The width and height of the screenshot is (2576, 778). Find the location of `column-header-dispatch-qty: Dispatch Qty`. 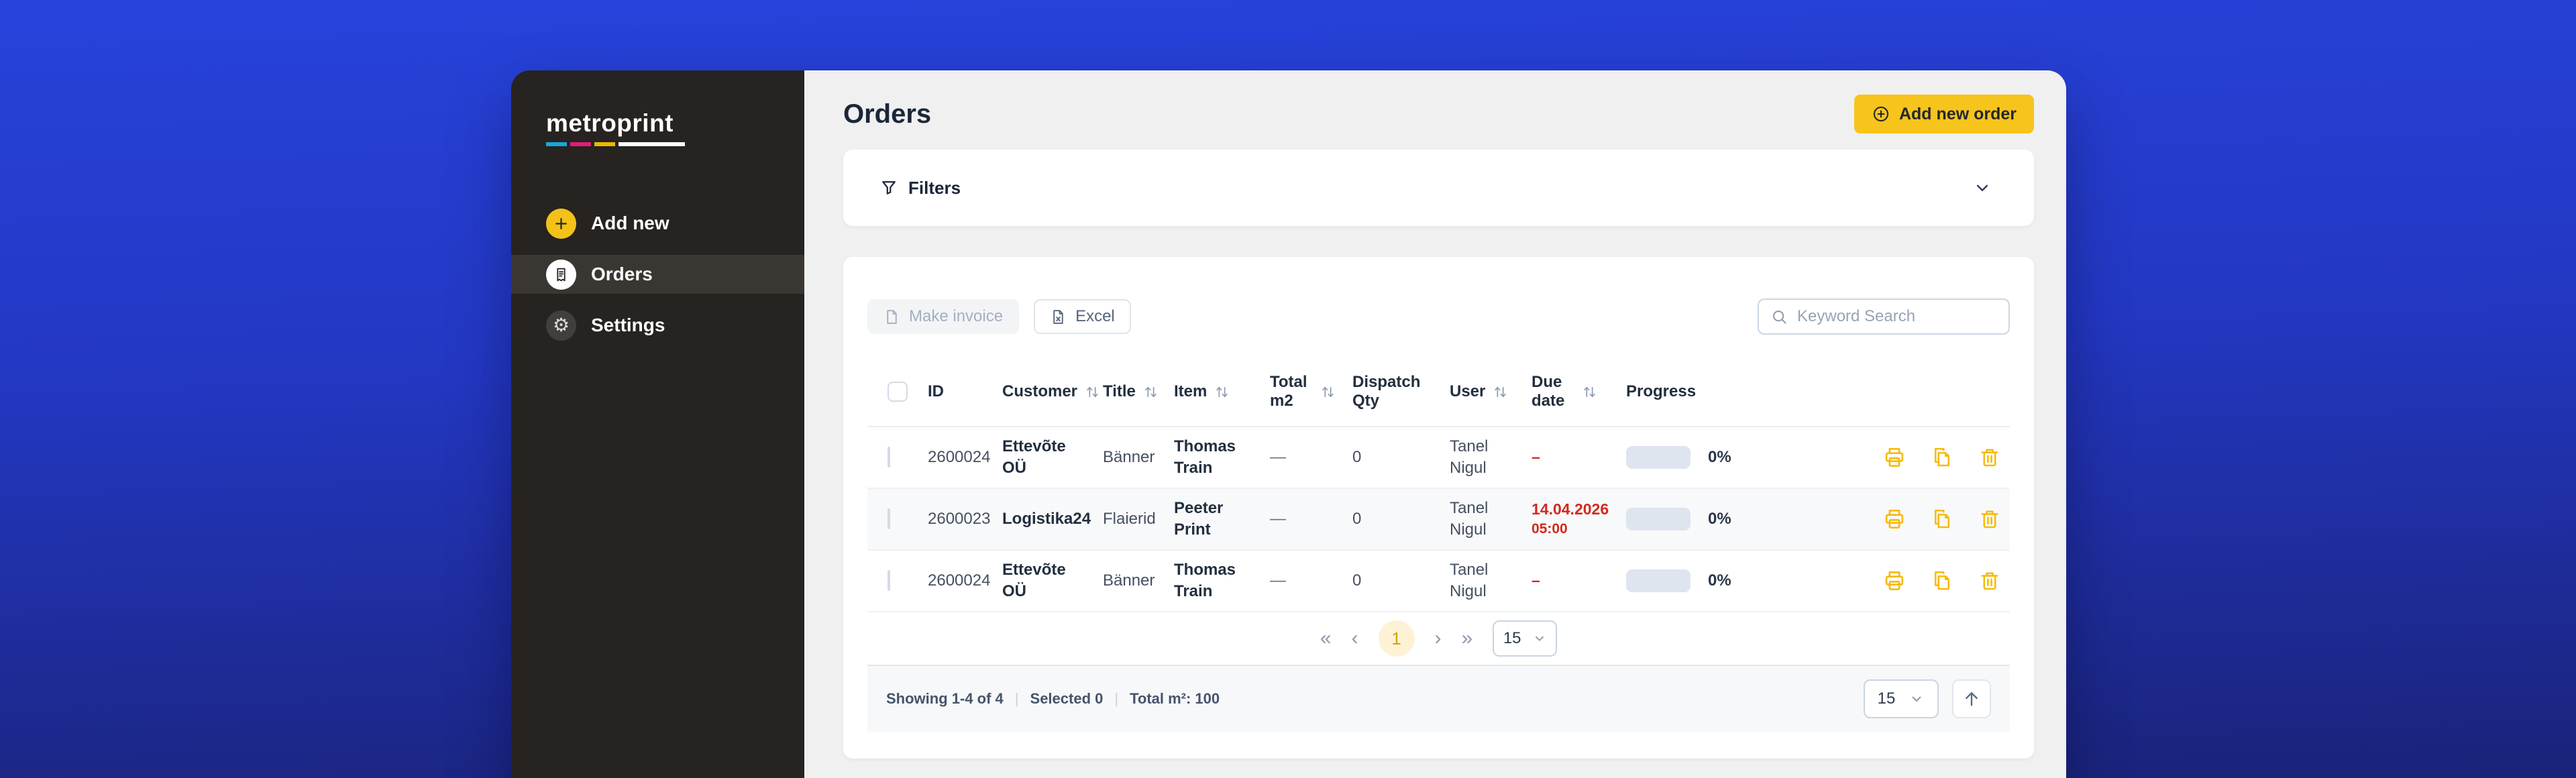

column-header-dispatch-qty: Dispatch Qty is located at coordinates (1386, 391).